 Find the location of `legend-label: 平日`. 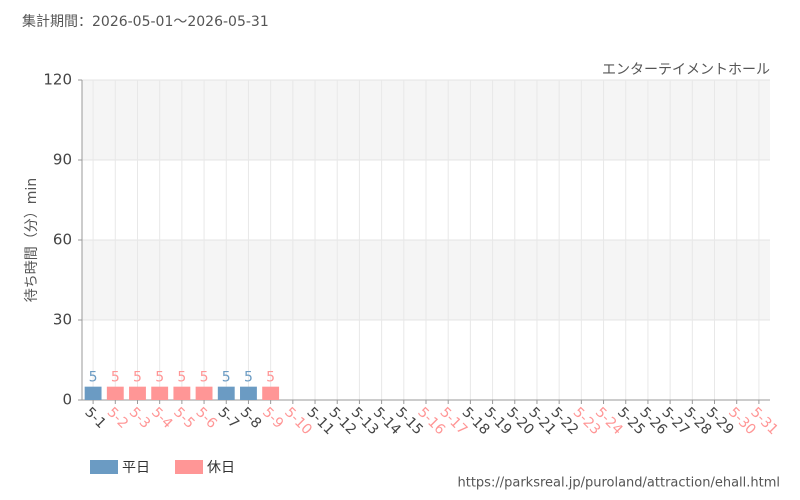

legend-label: 平日 is located at coordinates (136, 468).